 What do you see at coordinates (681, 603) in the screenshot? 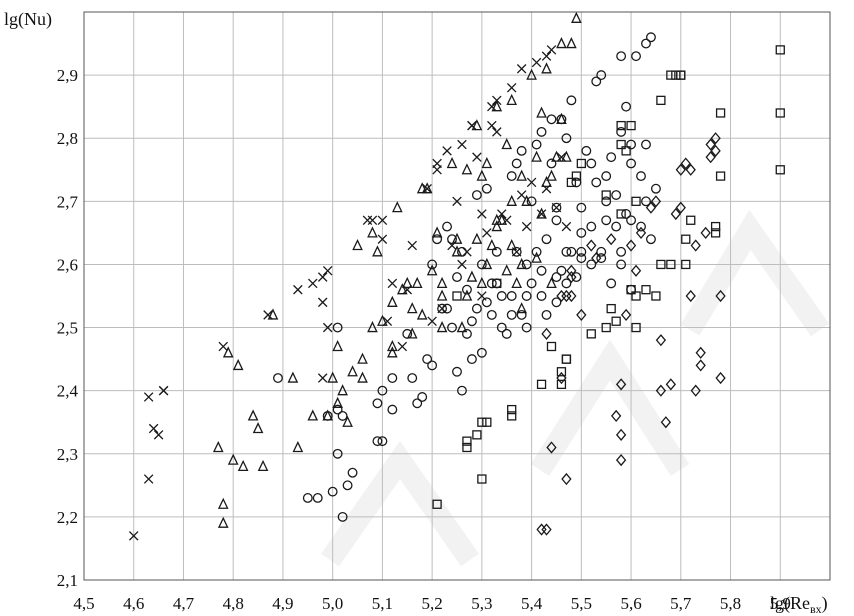
I see `x-tick-label: 5,7` at bounding box center [681, 603].